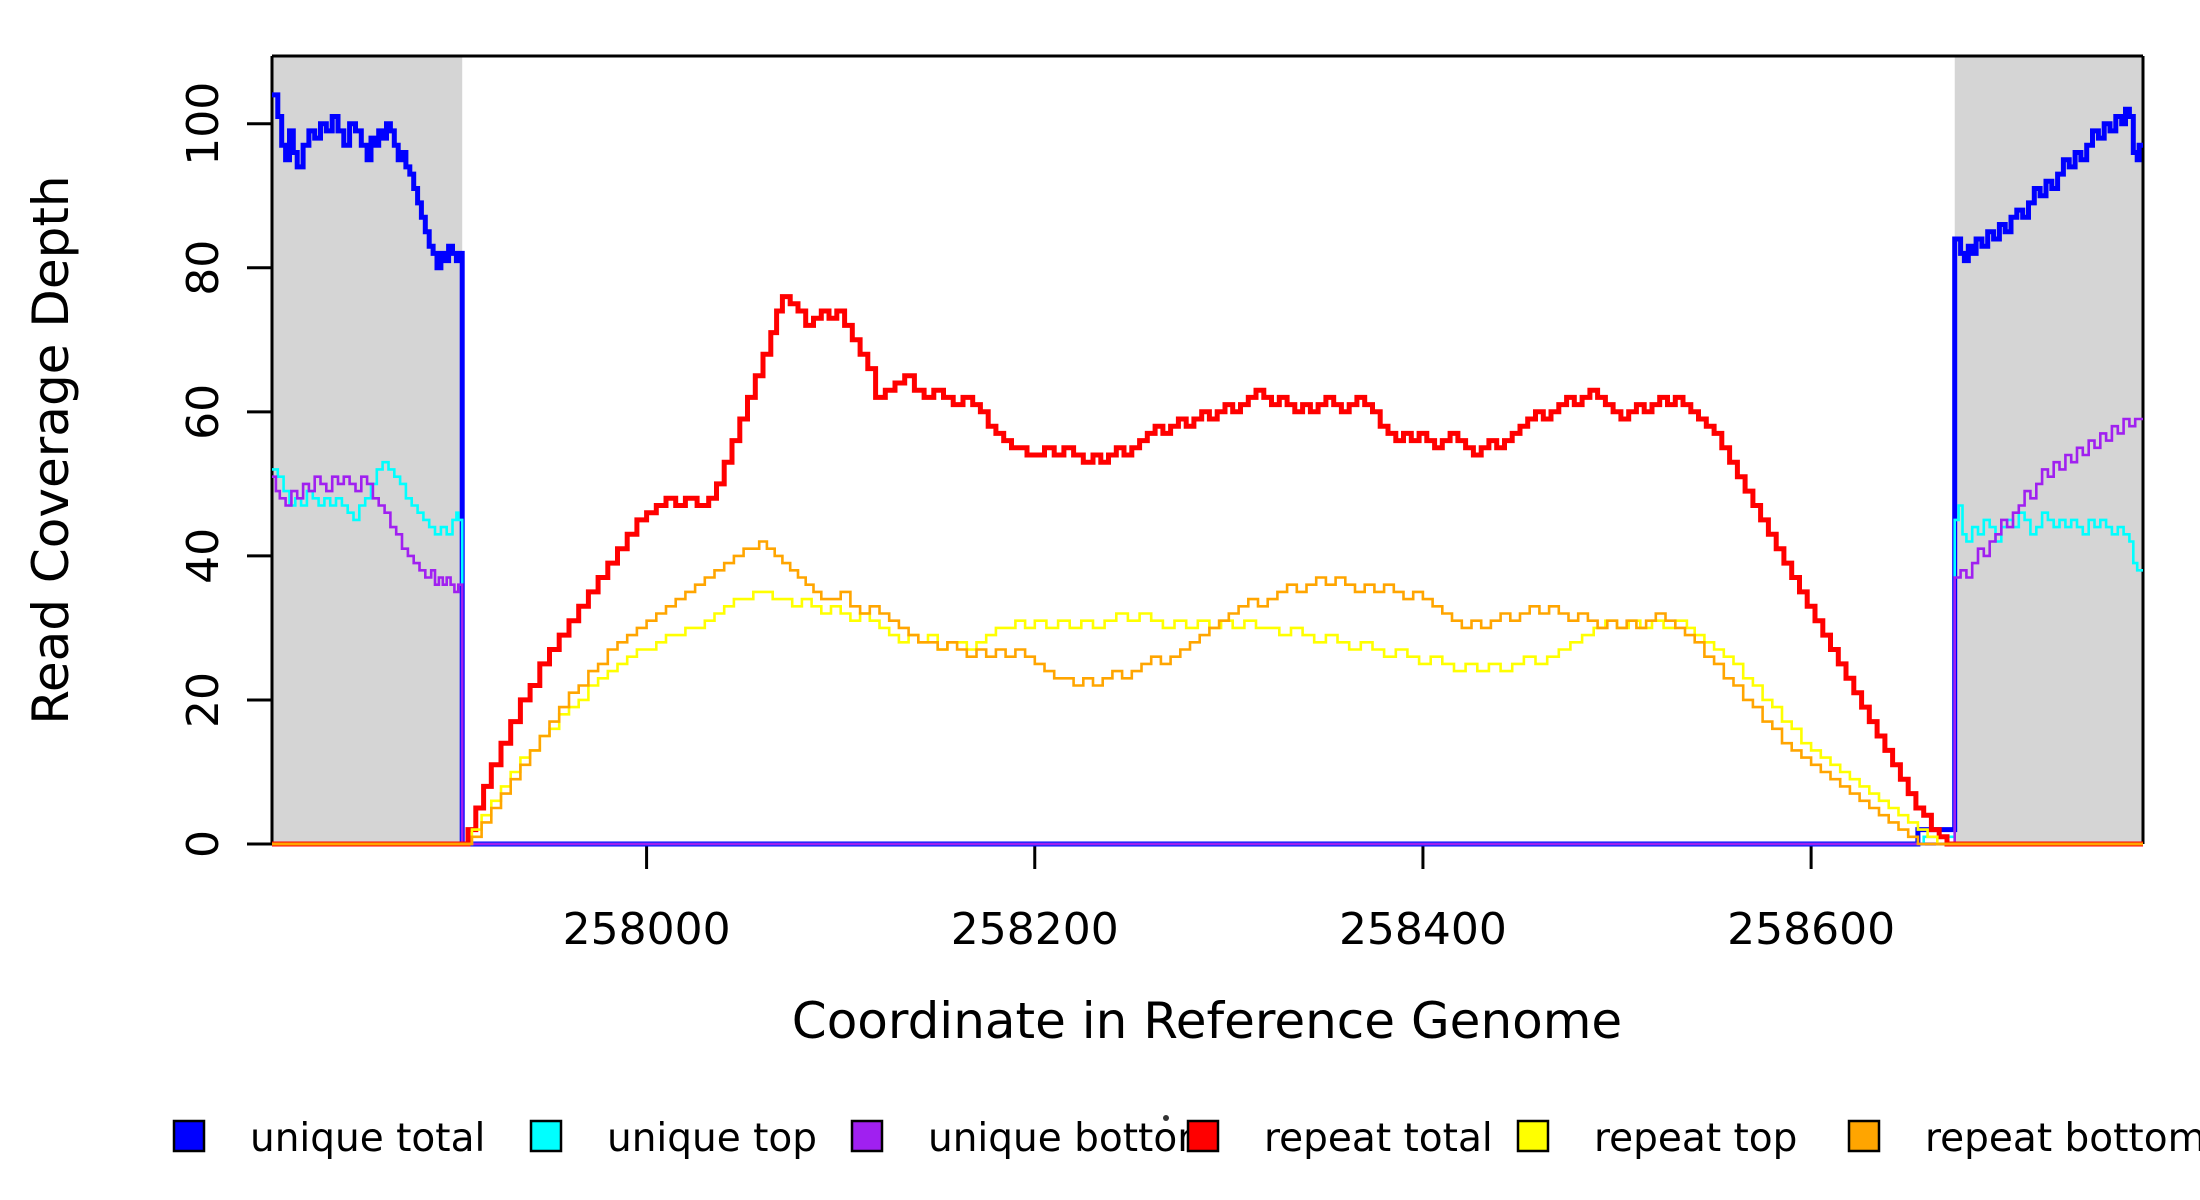 The height and width of the screenshot is (1200, 2200). What do you see at coordinates (1203, 1136) in the screenshot?
I see `legend-swatch-repeat-total` at bounding box center [1203, 1136].